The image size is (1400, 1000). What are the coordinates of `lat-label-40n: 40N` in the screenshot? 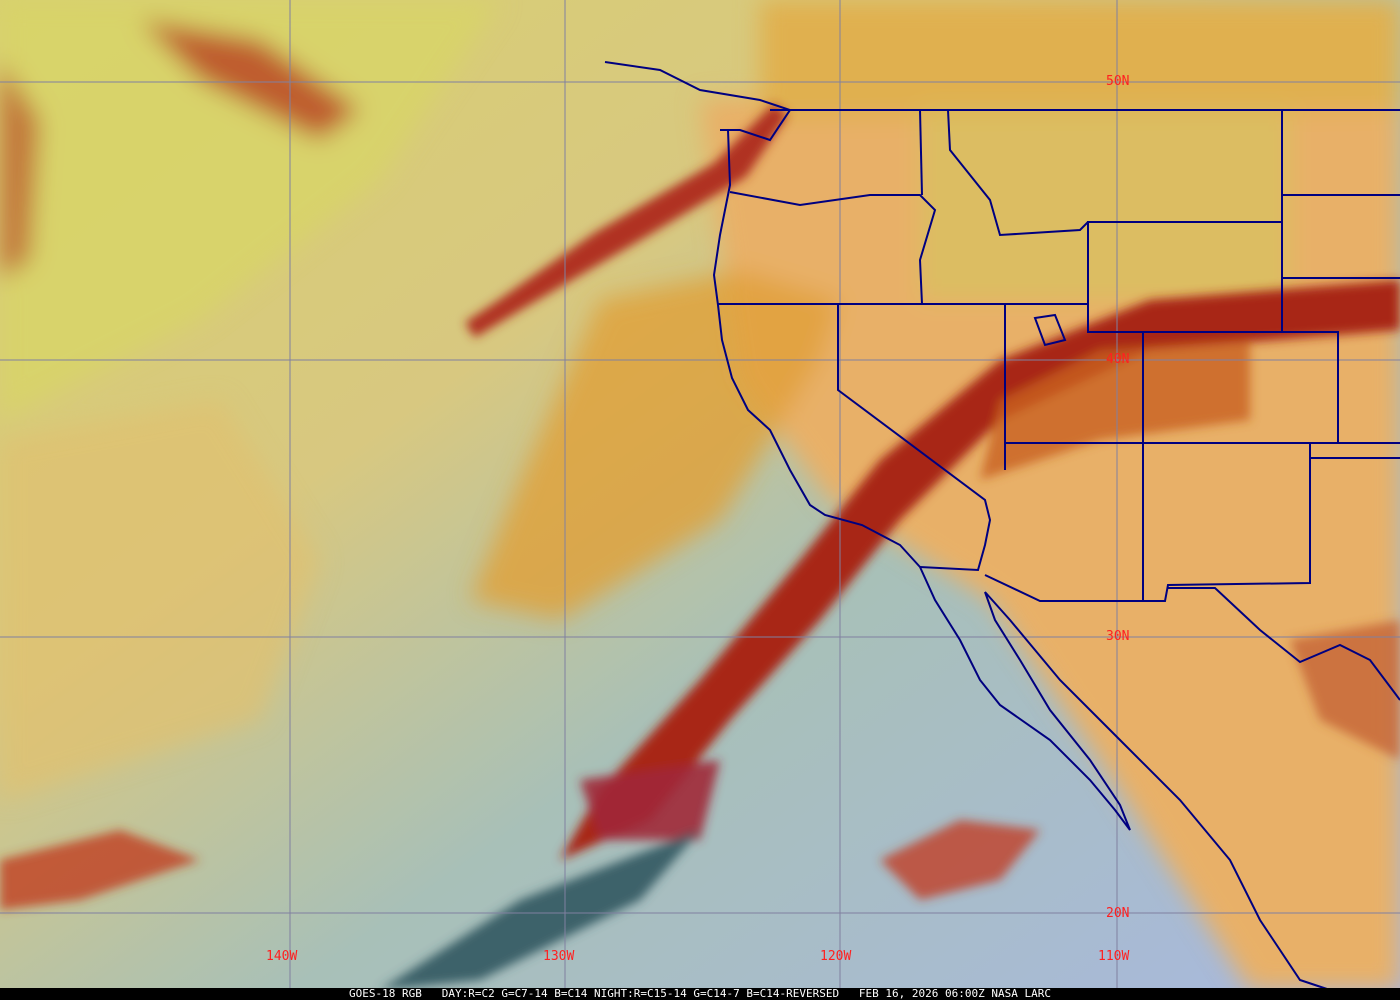 It's located at (1117, 359).